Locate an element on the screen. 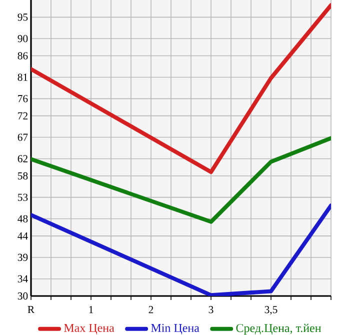 This screenshot has width=345, height=335. legend-label: Max Цена is located at coordinates (89, 329).